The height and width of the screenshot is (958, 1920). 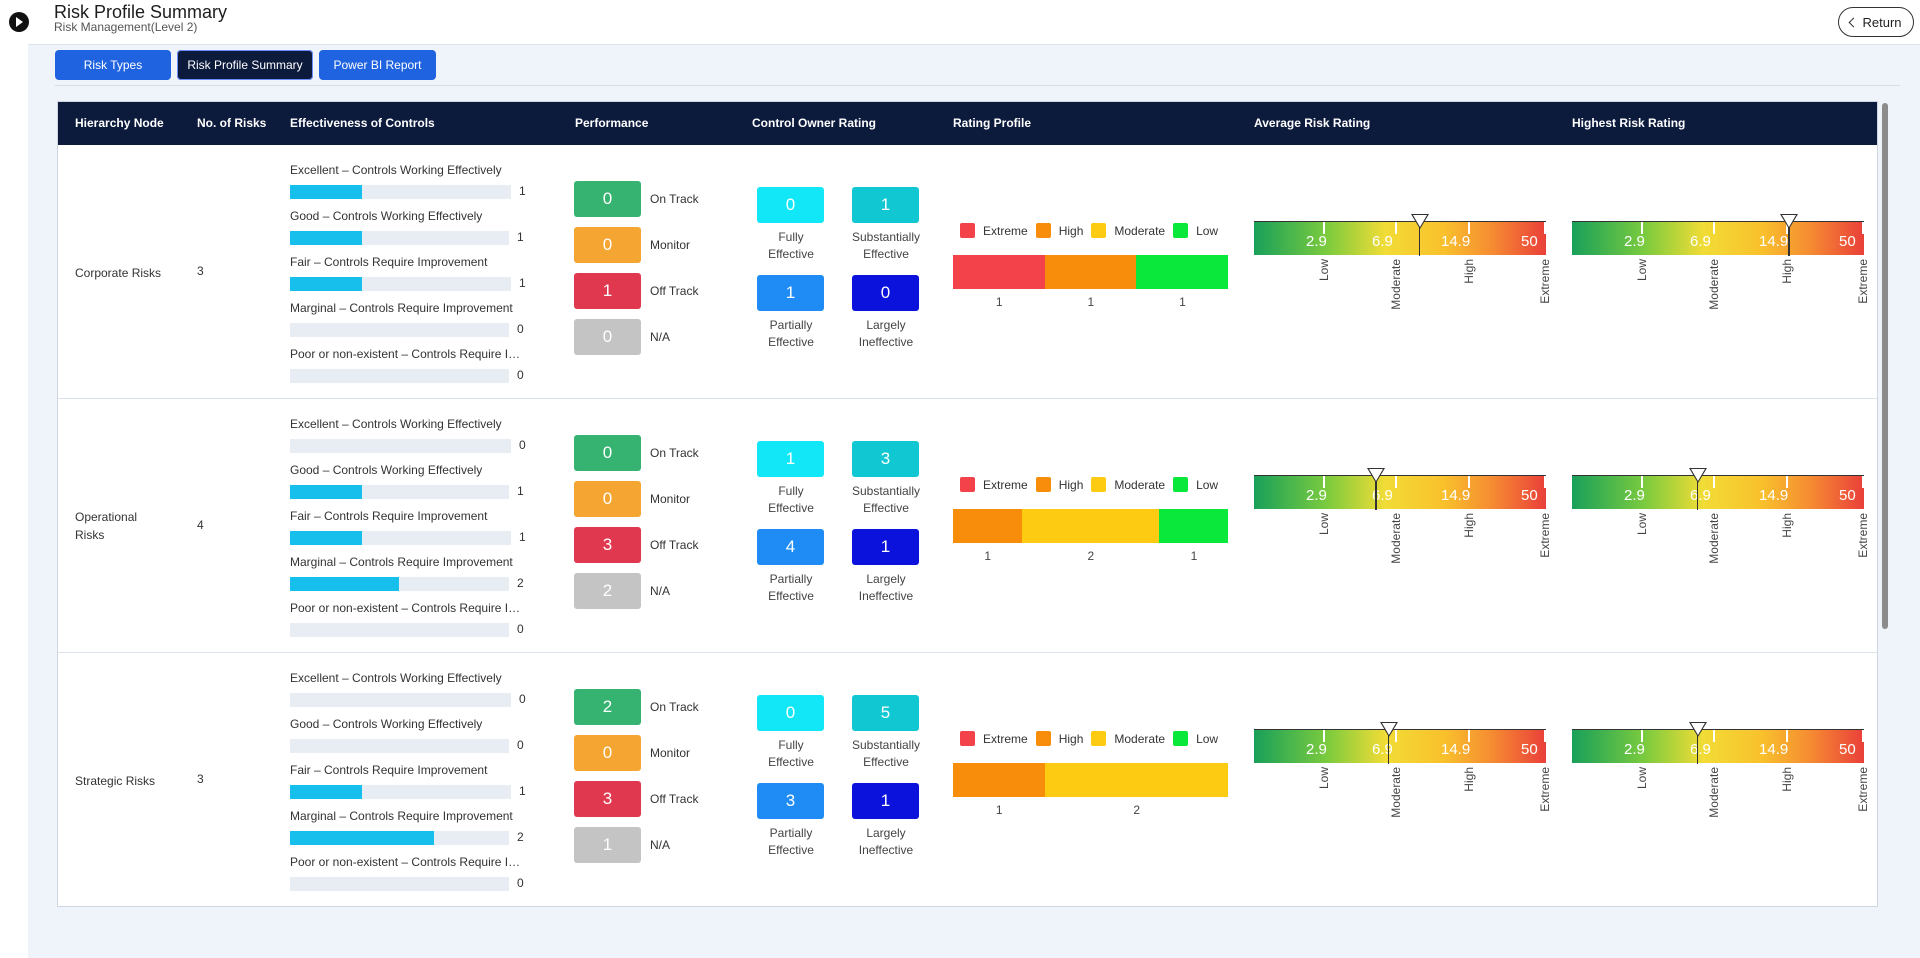 What do you see at coordinates (791, 833) in the screenshot?
I see `control-owner-label-line1: Partially` at bounding box center [791, 833].